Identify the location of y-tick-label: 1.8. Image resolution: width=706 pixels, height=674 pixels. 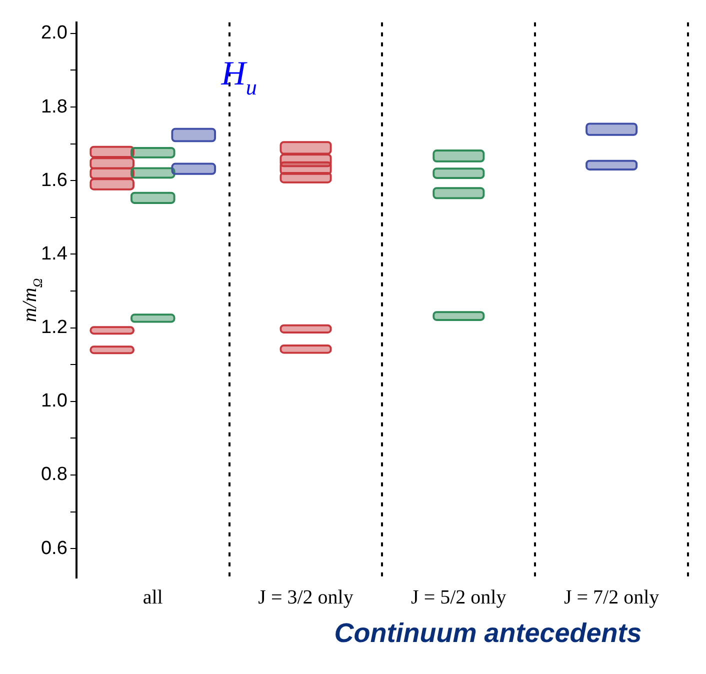
(54, 107).